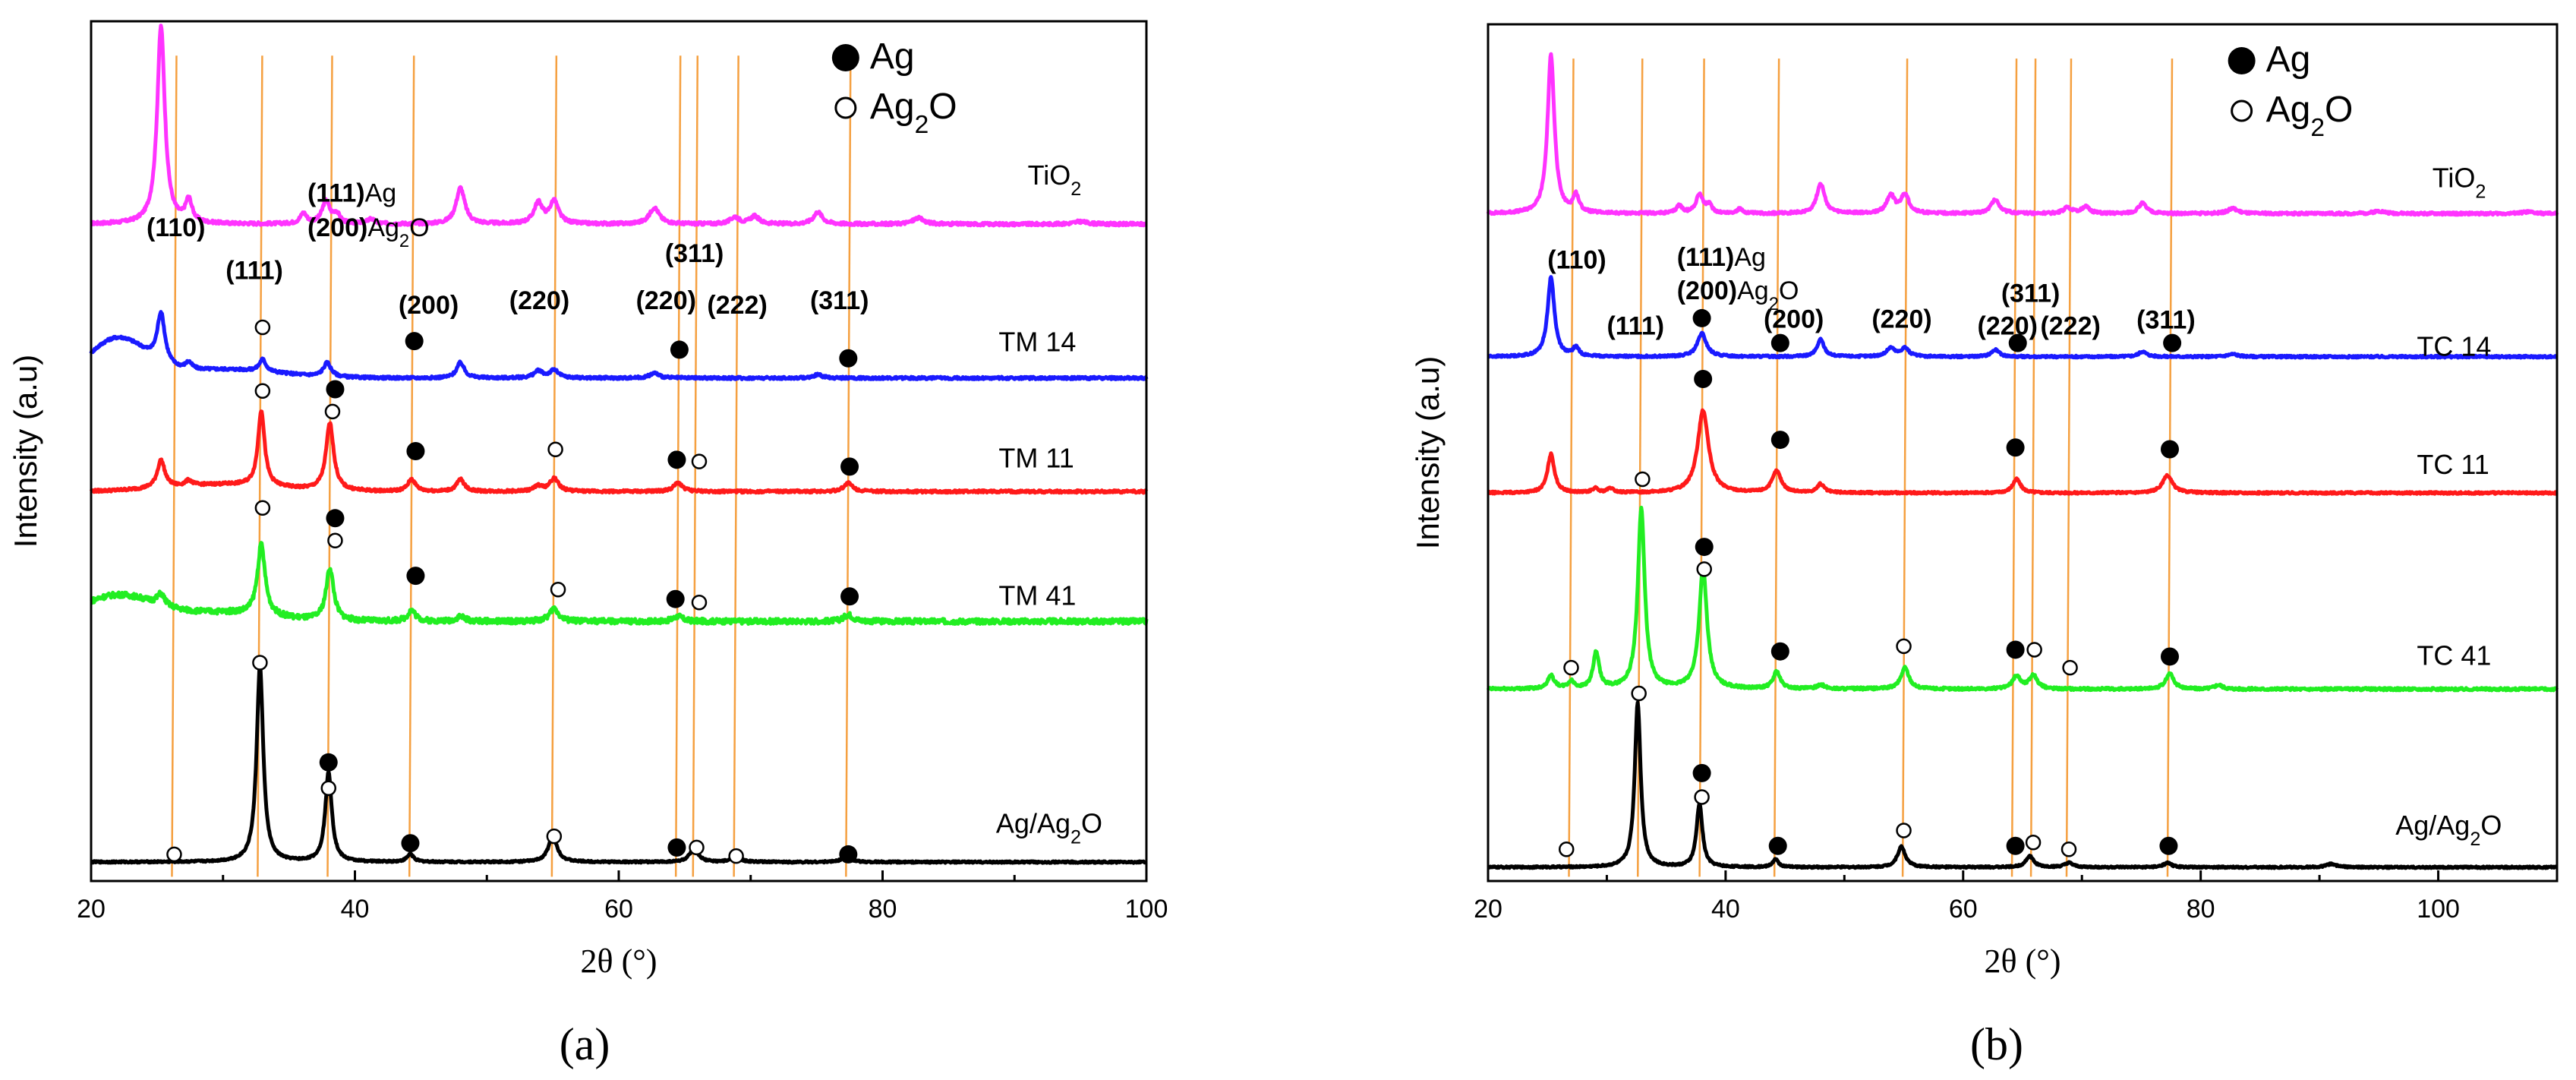 The width and height of the screenshot is (2576, 1080). I want to click on series-line-tio2, so click(619, 126).